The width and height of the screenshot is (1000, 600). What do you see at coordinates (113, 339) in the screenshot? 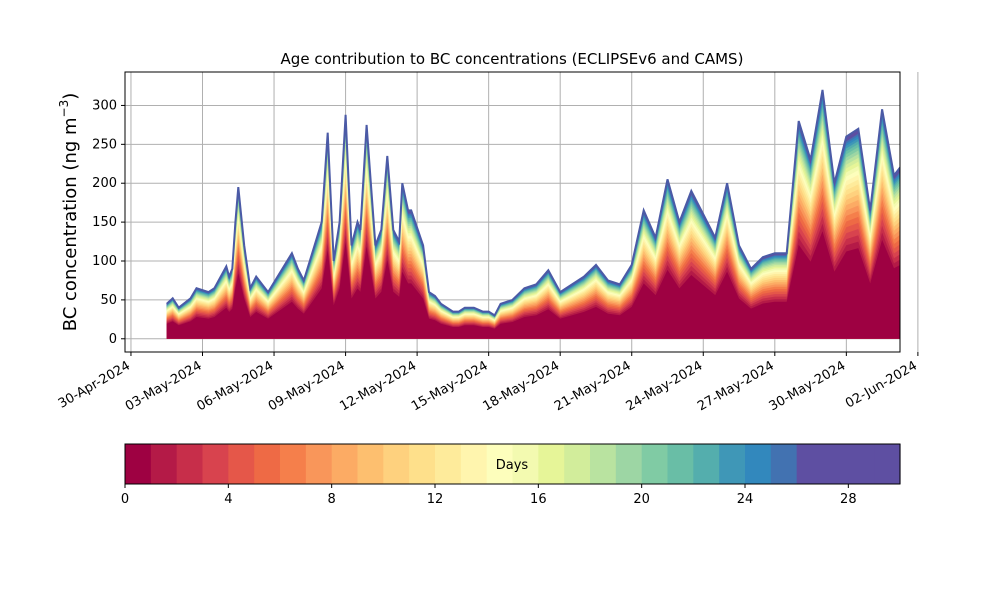
I see `y-tick-label: 0` at bounding box center [113, 339].